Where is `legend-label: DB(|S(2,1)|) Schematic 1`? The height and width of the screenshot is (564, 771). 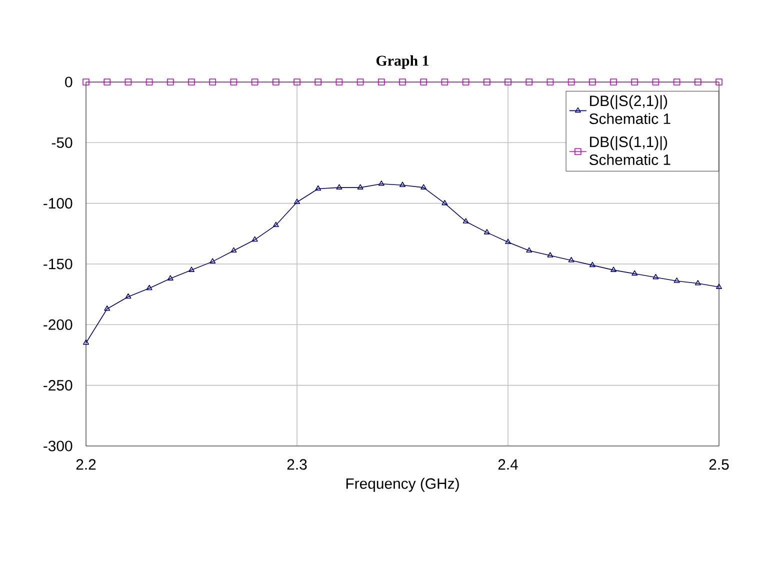 legend-label: DB(|S(2,1)|) Schematic 1 is located at coordinates (630, 109).